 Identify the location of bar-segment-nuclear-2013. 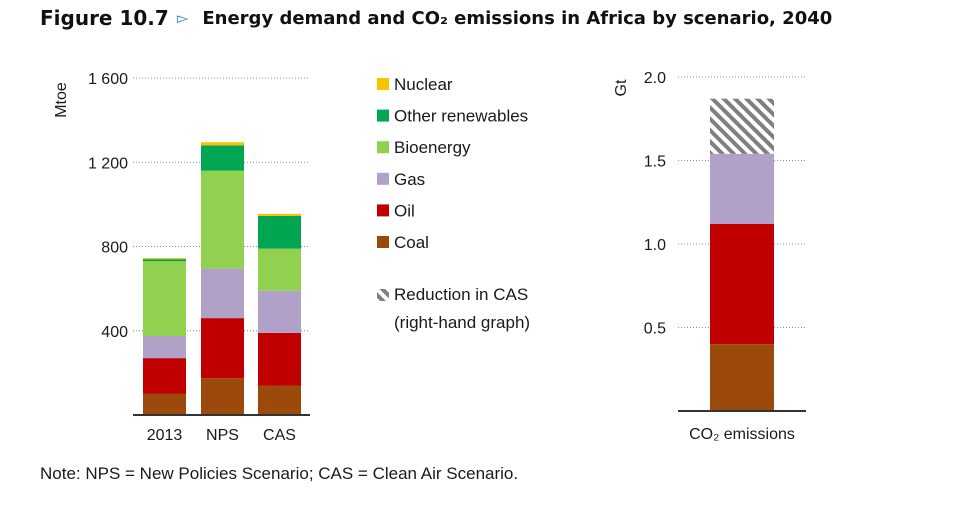
(164, 259).